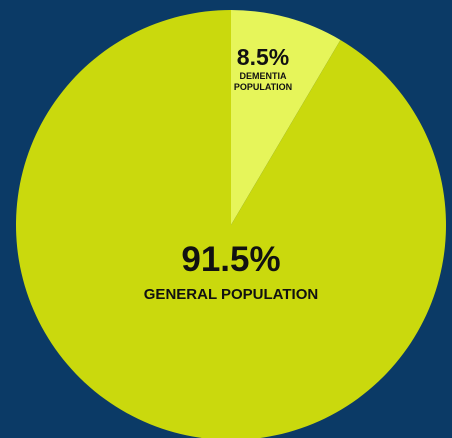 The height and width of the screenshot is (438, 452). What do you see at coordinates (263, 87) in the screenshot?
I see `slice-label-dementia-line2: POPULATION` at bounding box center [263, 87].